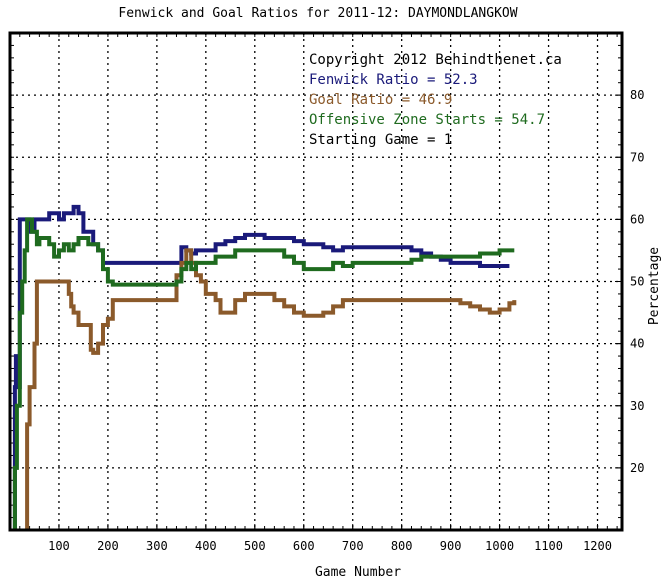 This screenshot has height=580, width=665. I want to click on annotation-line: Starting Game = 1, so click(380, 140).